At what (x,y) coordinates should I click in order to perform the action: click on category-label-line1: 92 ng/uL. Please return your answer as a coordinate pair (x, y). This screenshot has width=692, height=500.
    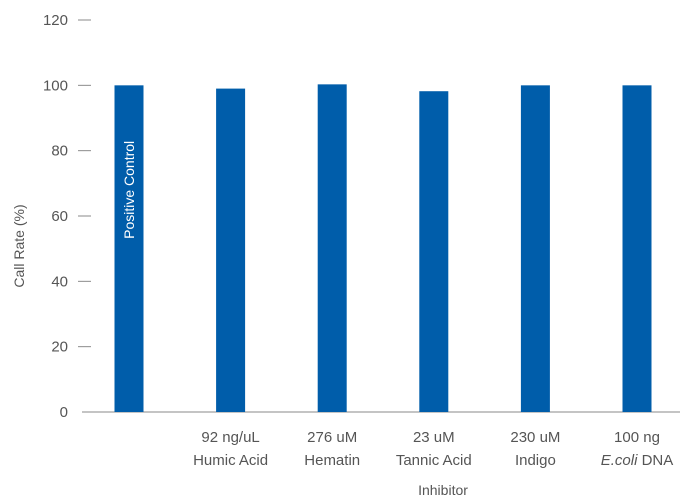
    Looking at the image, I should click on (230, 437).